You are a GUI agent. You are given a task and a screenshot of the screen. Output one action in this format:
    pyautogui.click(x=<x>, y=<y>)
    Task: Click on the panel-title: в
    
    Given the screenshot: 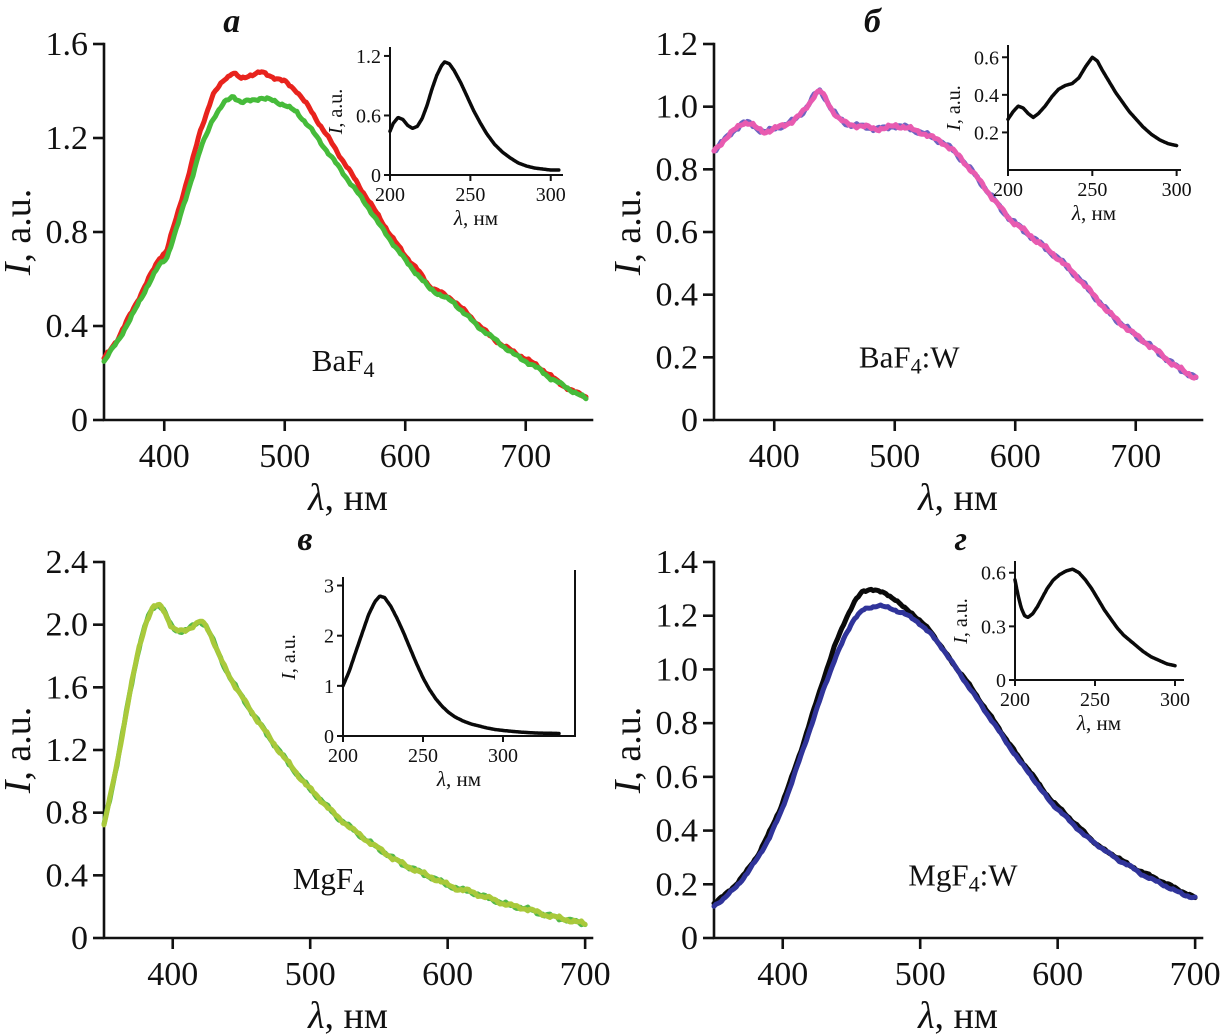 What is the action you would take?
    pyautogui.click(x=304, y=539)
    